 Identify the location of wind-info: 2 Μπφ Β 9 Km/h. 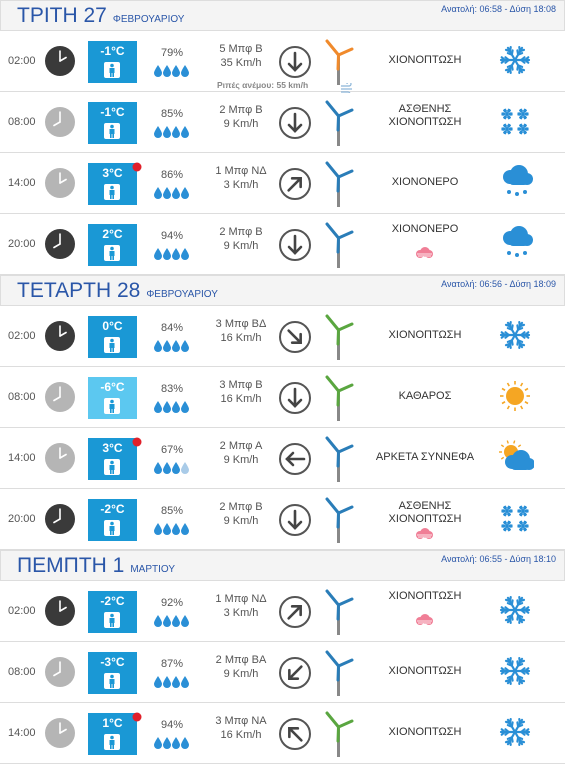
(241, 239).